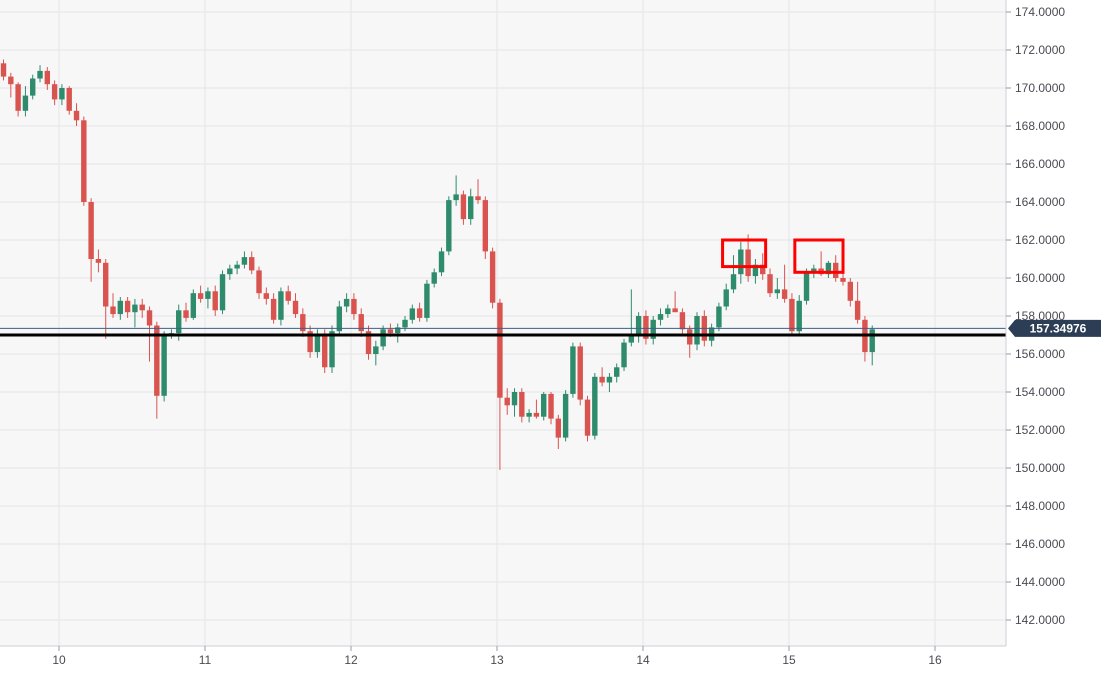 Image resolution: width=1101 pixels, height=684 pixels. Describe the element at coordinates (1040, 240) in the screenshot. I see `y-tick-label: 162.0000` at that location.